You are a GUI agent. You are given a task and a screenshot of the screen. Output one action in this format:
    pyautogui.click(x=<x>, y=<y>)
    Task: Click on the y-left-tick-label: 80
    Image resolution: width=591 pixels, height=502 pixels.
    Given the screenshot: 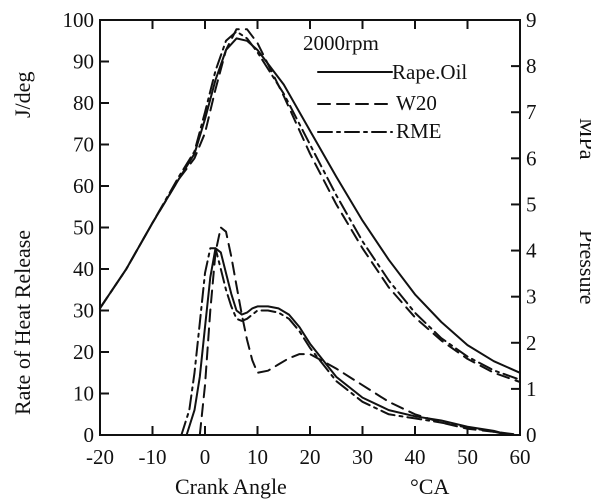 What is the action you would take?
    pyautogui.click(x=83, y=103)
    